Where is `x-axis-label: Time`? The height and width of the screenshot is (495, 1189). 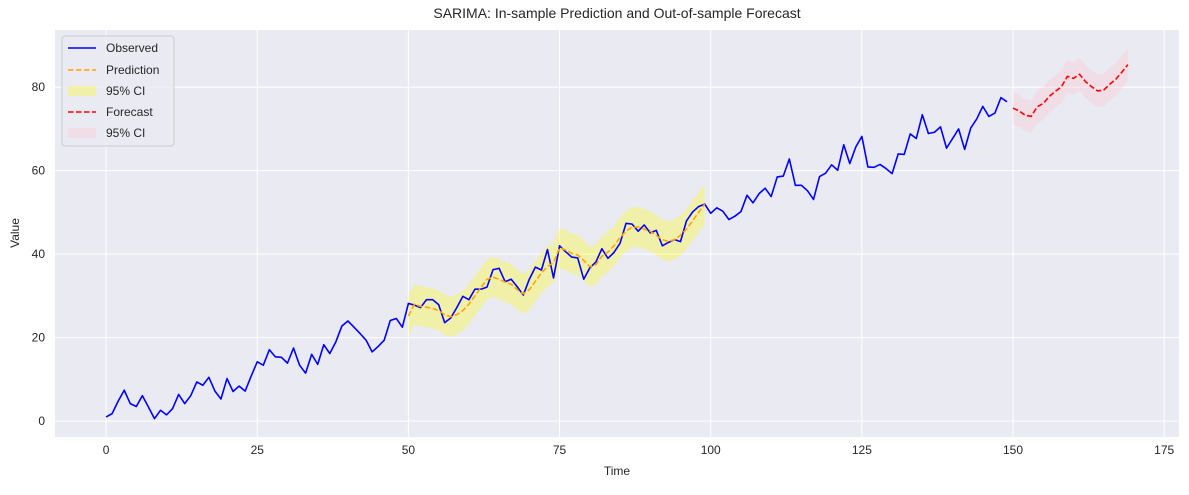 x-axis-label: Time is located at coordinates (617, 471).